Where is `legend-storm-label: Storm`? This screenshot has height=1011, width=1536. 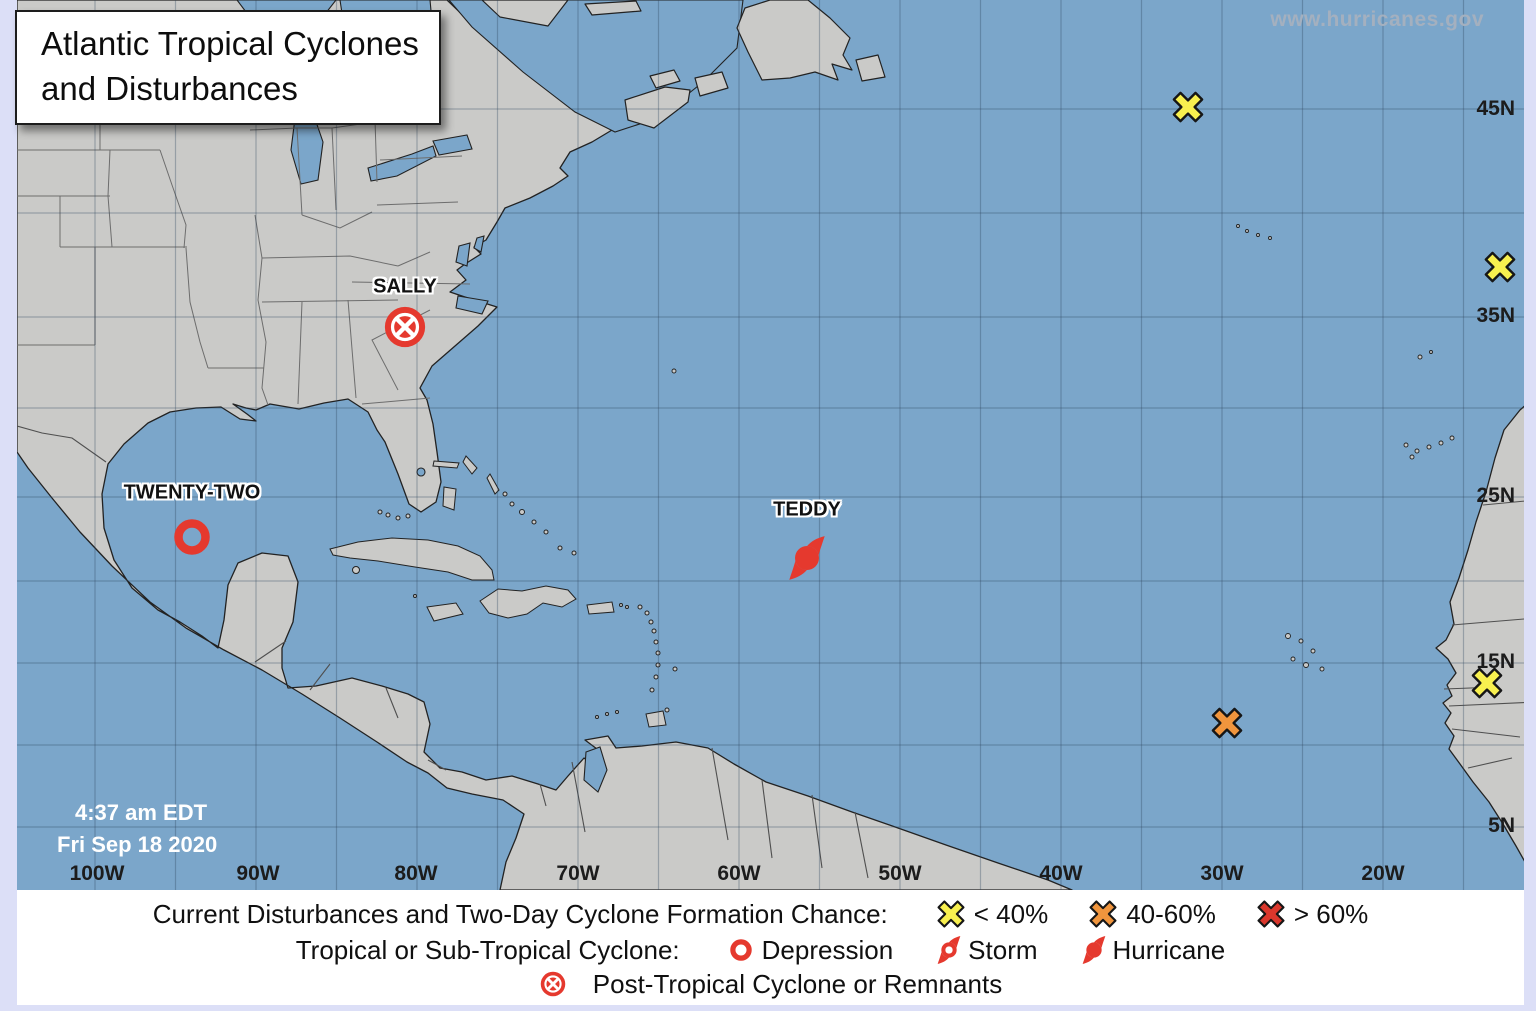 legend-storm-label: Storm is located at coordinates (1003, 949).